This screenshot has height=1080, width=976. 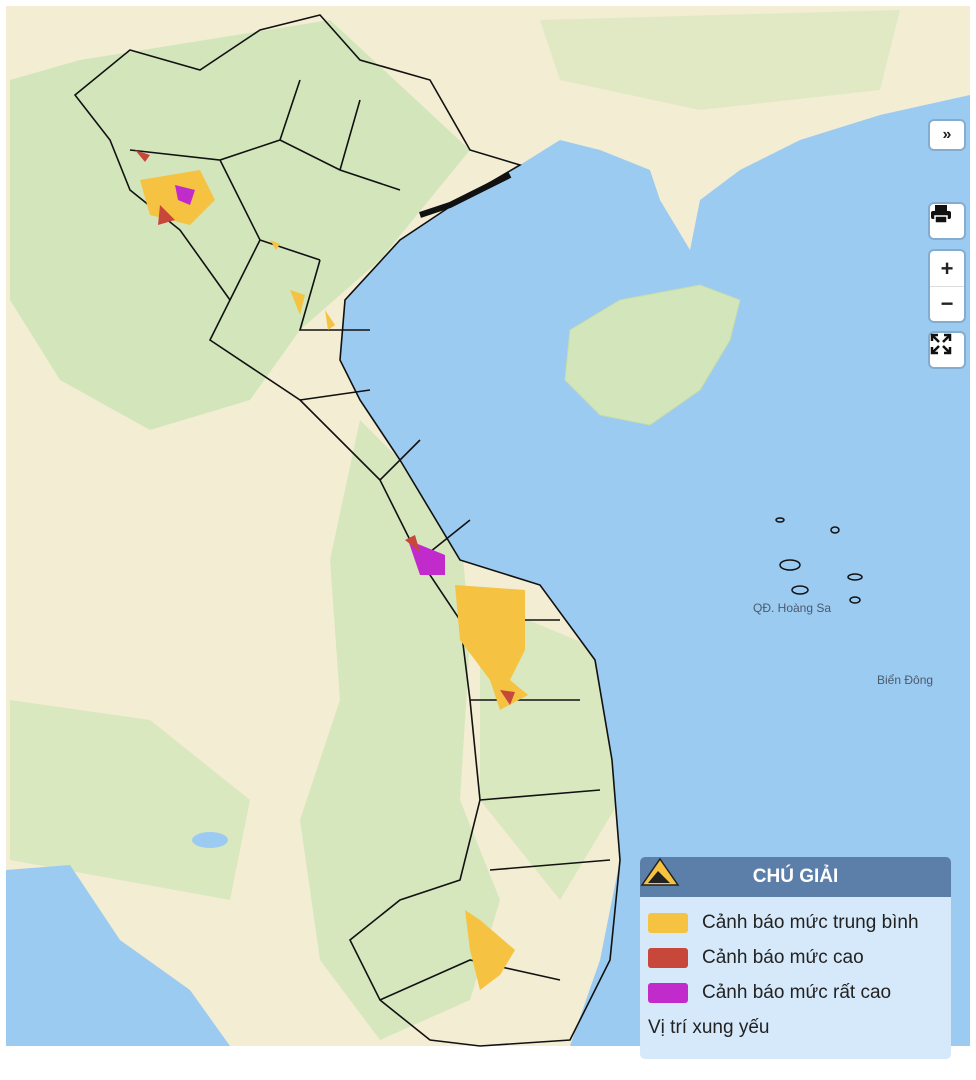 What do you see at coordinates (947, 303) in the screenshot?
I see `zoom-out-button: −` at bounding box center [947, 303].